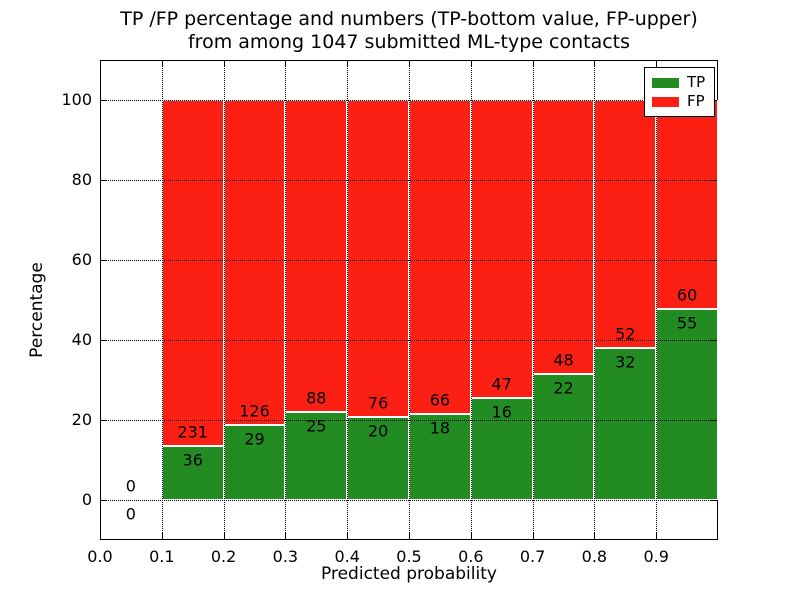 The width and height of the screenshot is (800, 600). Describe the element at coordinates (285, 556) in the screenshot. I see `x-tick-label: 0.3` at that location.